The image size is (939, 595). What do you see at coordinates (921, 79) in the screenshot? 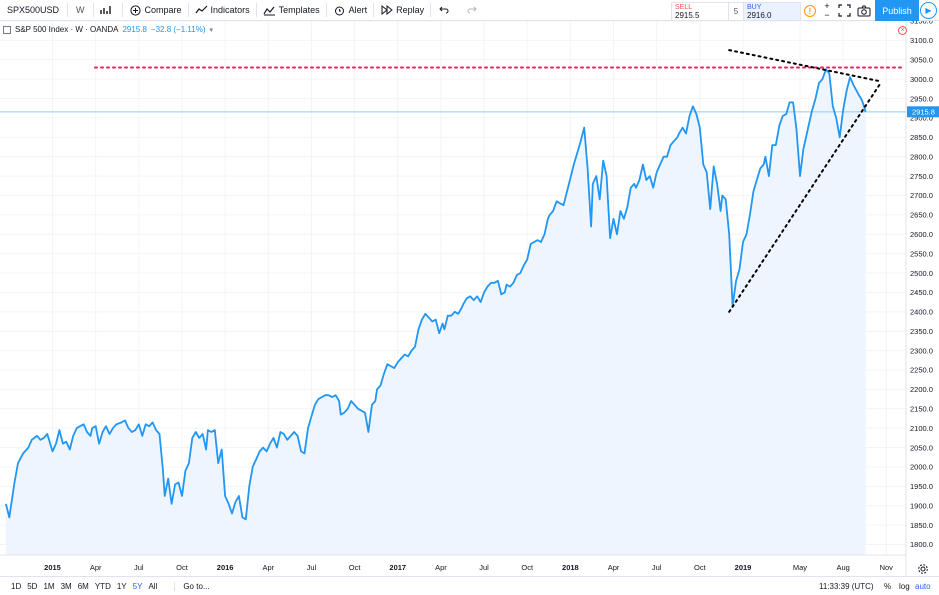
I see `price-tick-label: 3000.0` at bounding box center [921, 79].